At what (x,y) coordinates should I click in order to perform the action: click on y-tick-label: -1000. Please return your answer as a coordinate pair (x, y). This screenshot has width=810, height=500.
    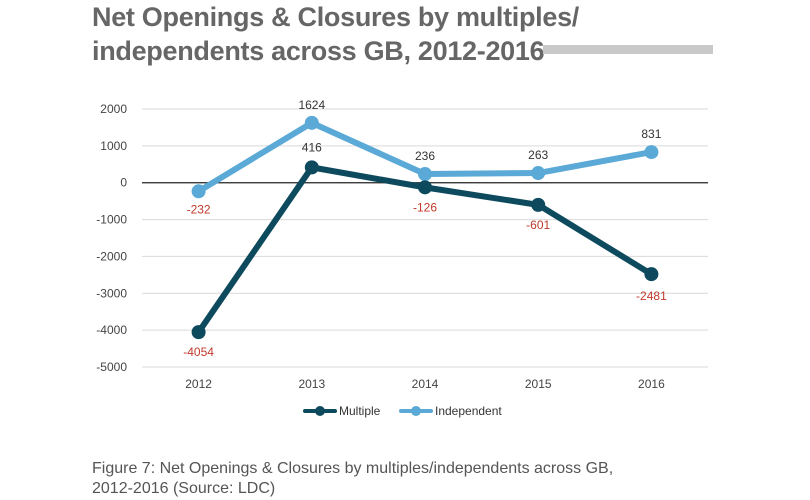
    Looking at the image, I should click on (111, 220).